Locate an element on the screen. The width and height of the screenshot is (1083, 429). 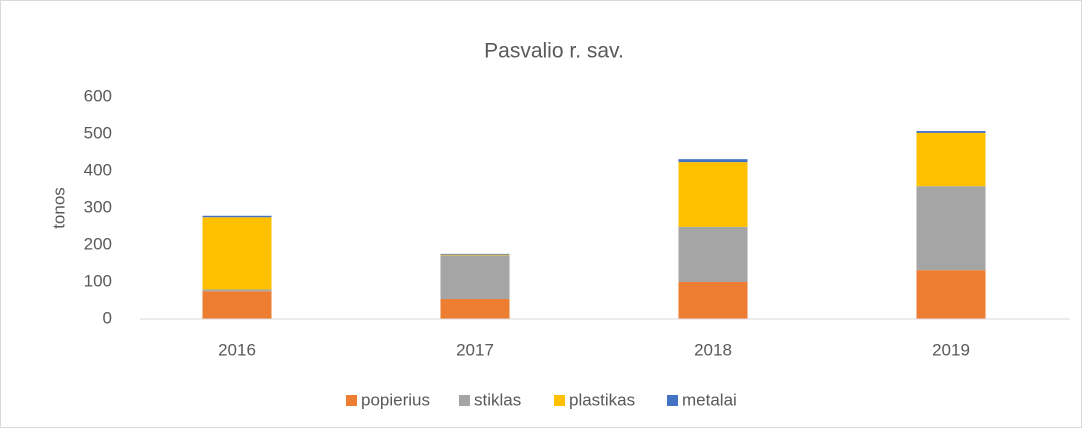
chart-title: Pasvalio r. sav. is located at coordinates (554, 51).